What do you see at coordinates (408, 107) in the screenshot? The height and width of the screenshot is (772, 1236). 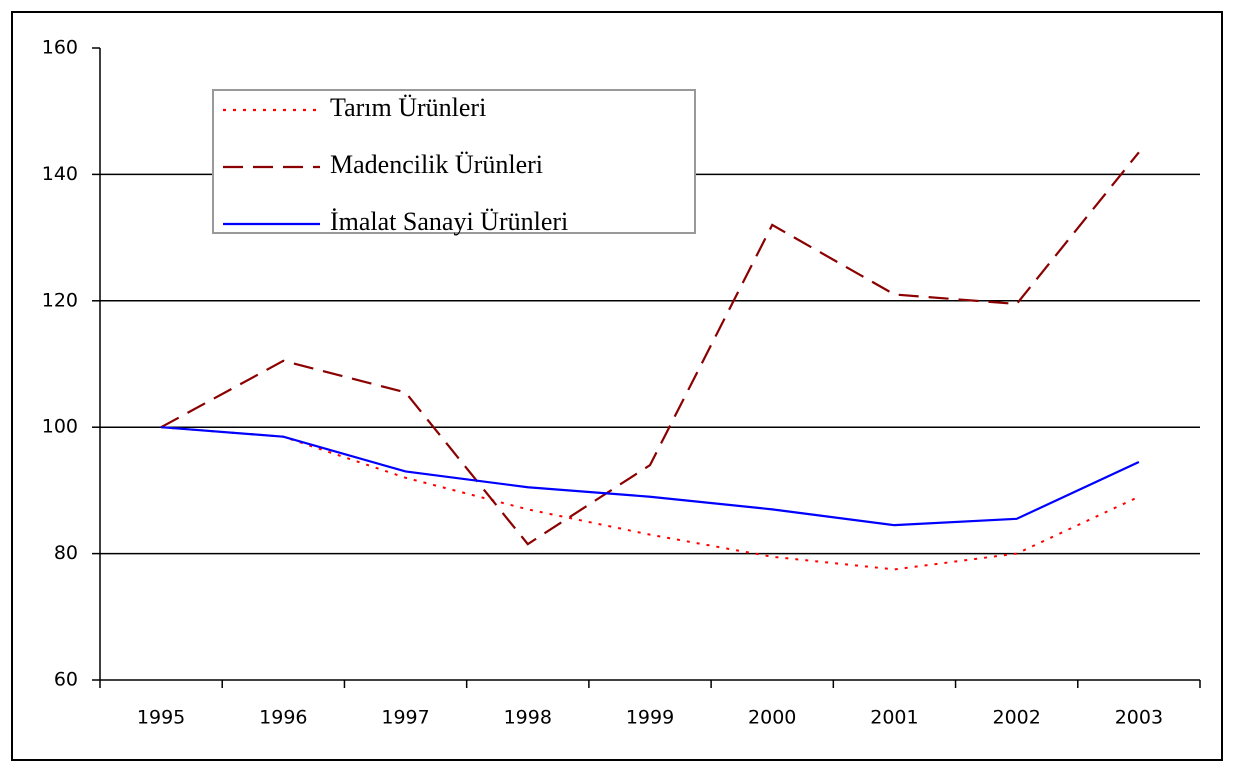 I see `legend-label: Tarım Ürünleri` at bounding box center [408, 107].